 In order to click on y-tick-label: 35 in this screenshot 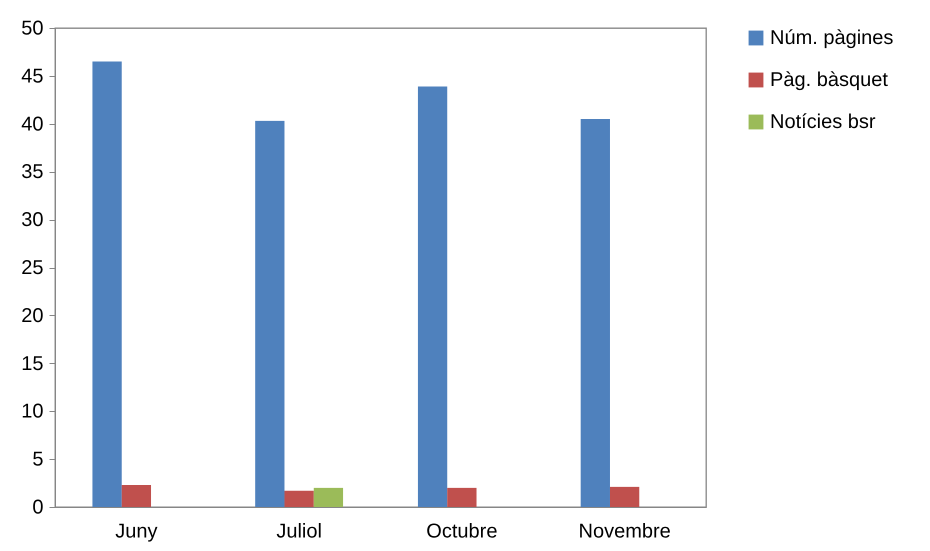, I will do `click(32, 172)`.